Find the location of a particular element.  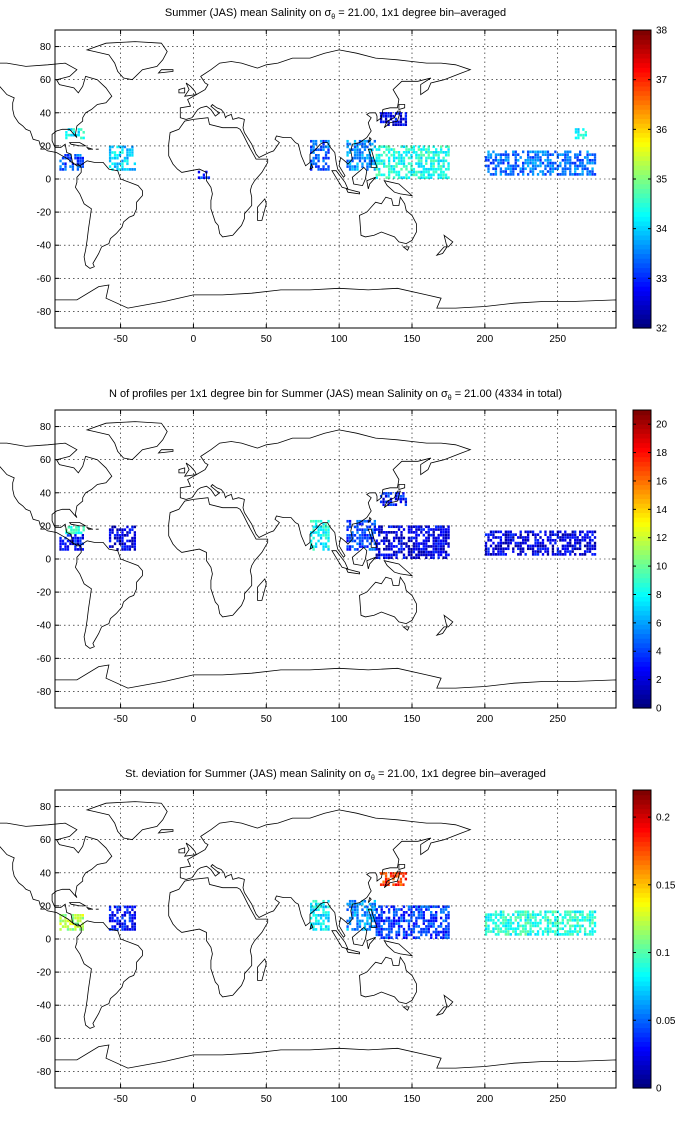

x-tick-label: 0 is located at coordinates (194, 1099).